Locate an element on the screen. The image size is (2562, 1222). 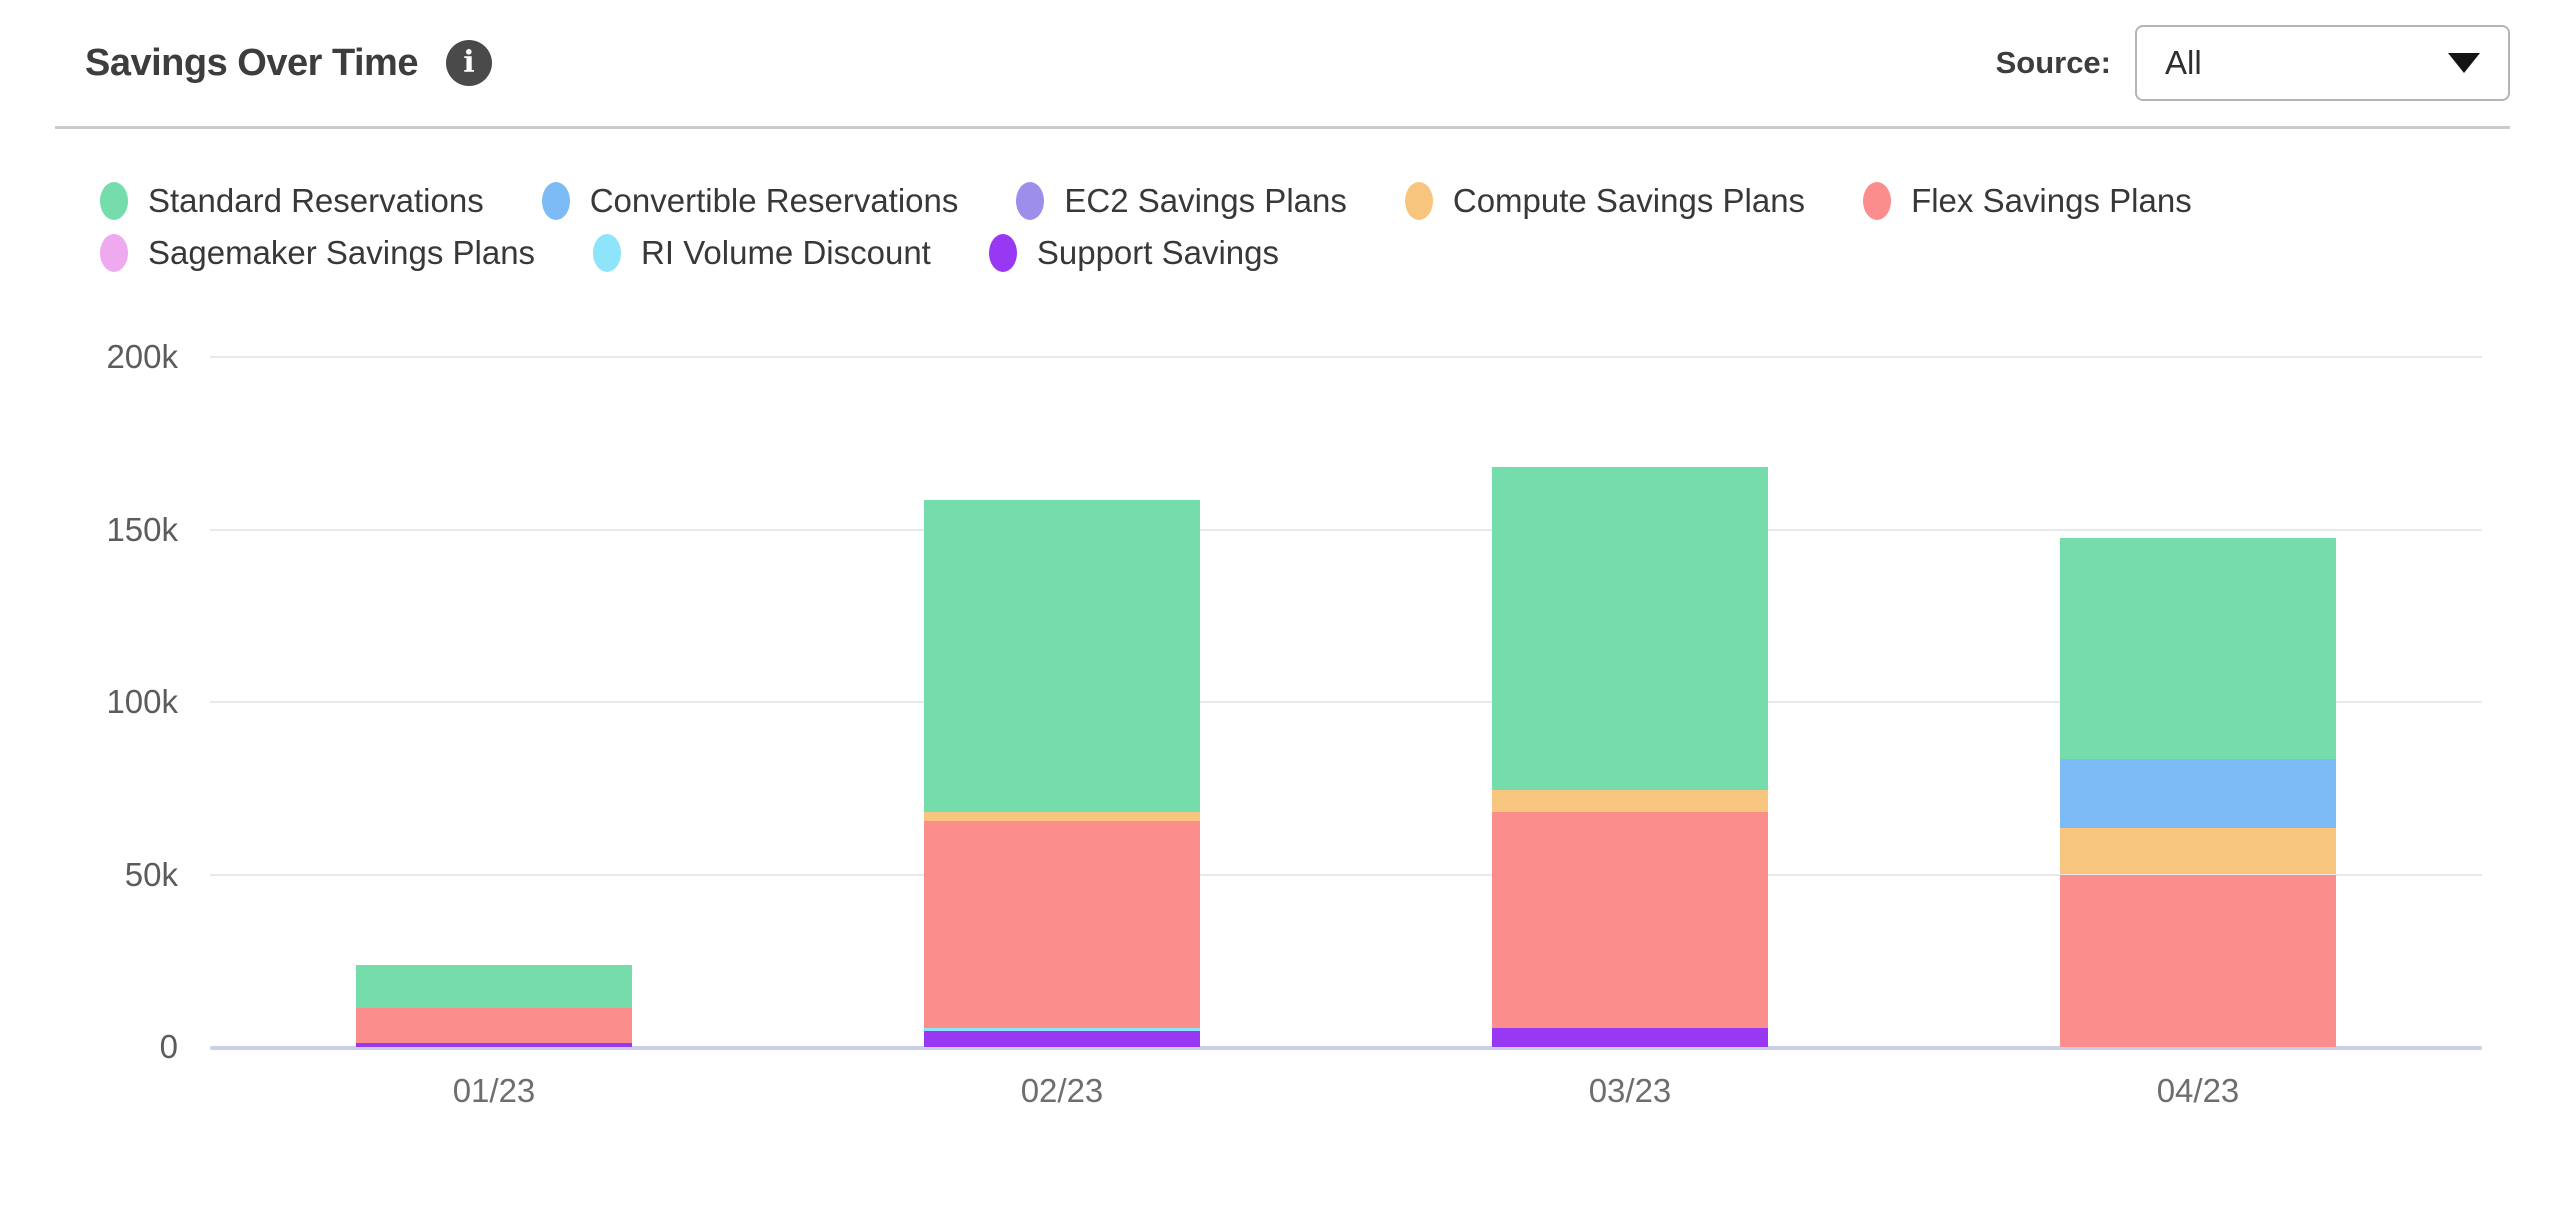
info-icon: i is located at coordinates (468, 63).